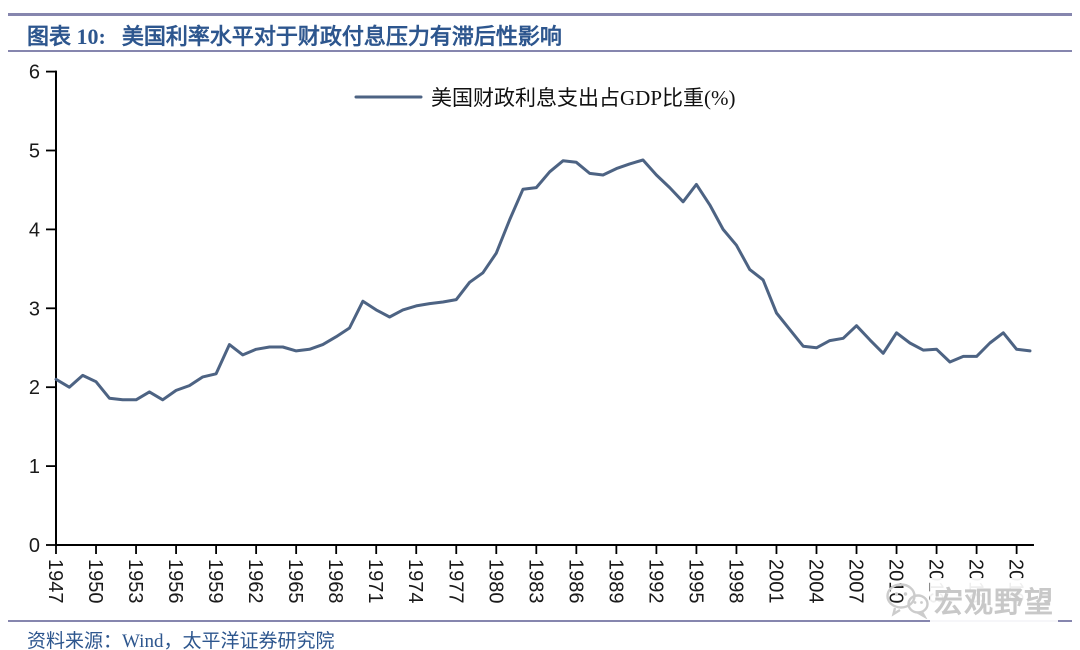 The width and height of the screenshot is (1080, 650). What do you see at coordinates (34, 467) in the screenshot?
I see `y-tick-label: 1` at bounding box center [34, 467].